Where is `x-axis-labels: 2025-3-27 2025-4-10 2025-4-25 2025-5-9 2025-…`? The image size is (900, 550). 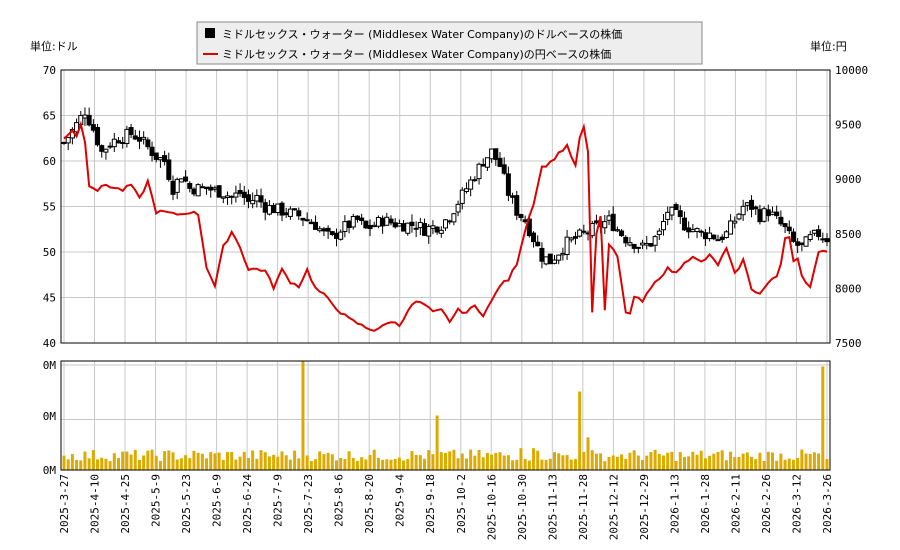
x-axis-labels: 2025-3-27 2025-4-10 2025-4-25 2025-5-9 2025-… is located at coordinates (446, 507).